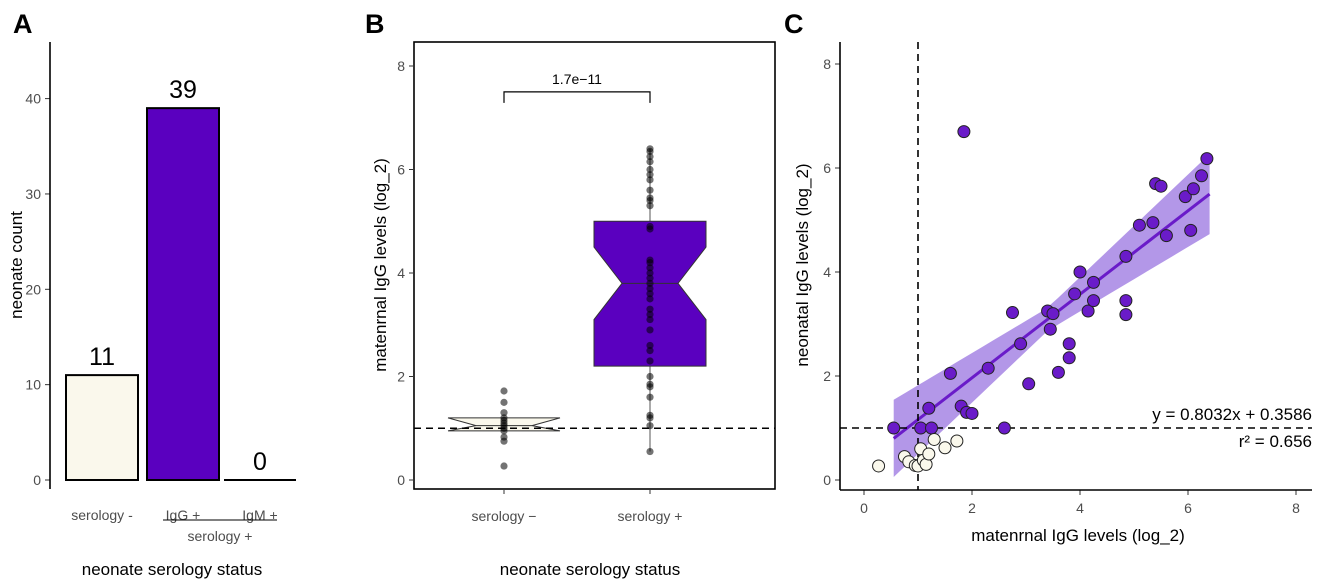 Image resolution: width=1327 pixels, height=579 pixels. What do you see at coordinates (827, 168) in the screenshot?
I see `panel-c-y-tick-label: 6` at bounding box center [827, 168].